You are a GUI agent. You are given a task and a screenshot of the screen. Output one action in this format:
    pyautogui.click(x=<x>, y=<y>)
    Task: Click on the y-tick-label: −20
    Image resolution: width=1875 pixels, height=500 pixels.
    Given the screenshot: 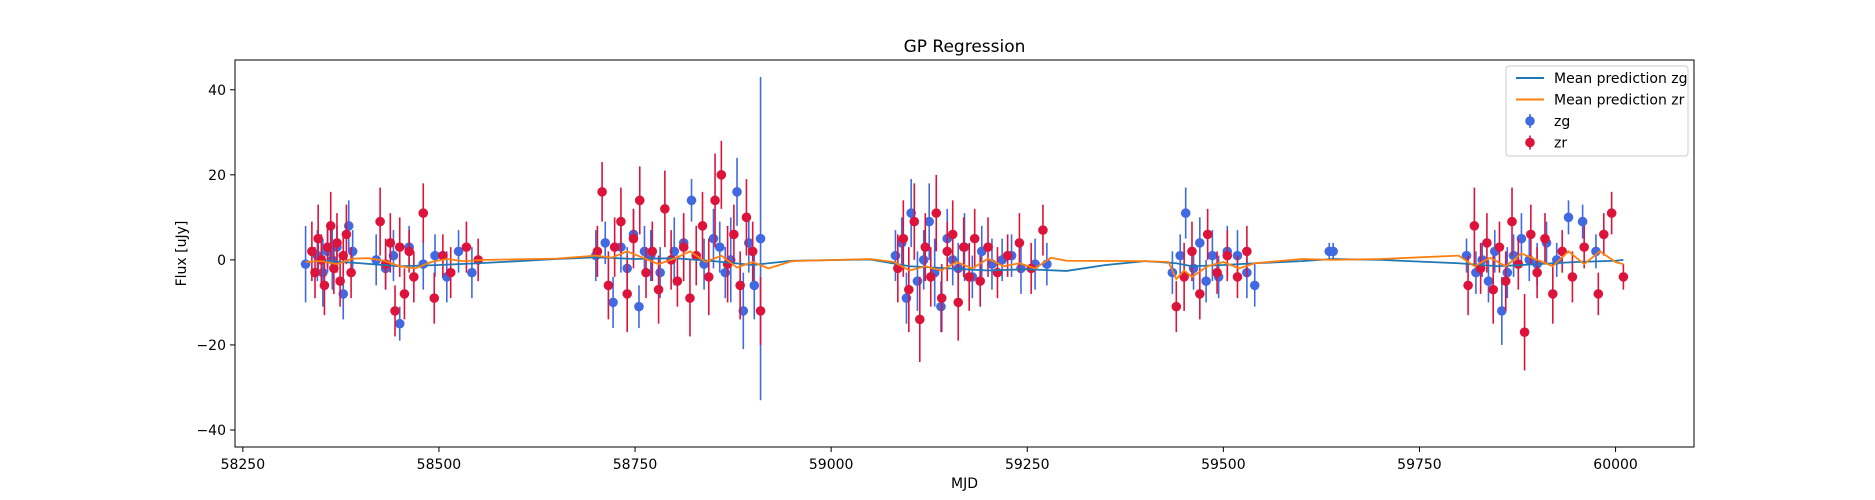 What is the action you would take?
    pyautogui.click(x=211, y=346)
    